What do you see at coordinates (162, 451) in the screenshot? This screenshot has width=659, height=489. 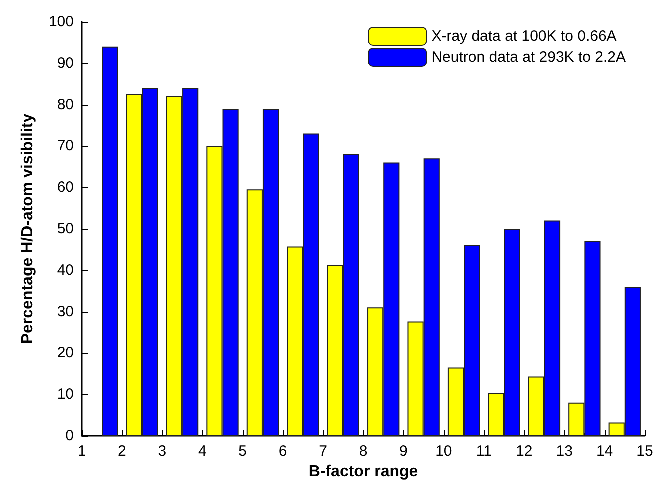 I see `x-tick-label: 3` at bounding box center [162, 451].